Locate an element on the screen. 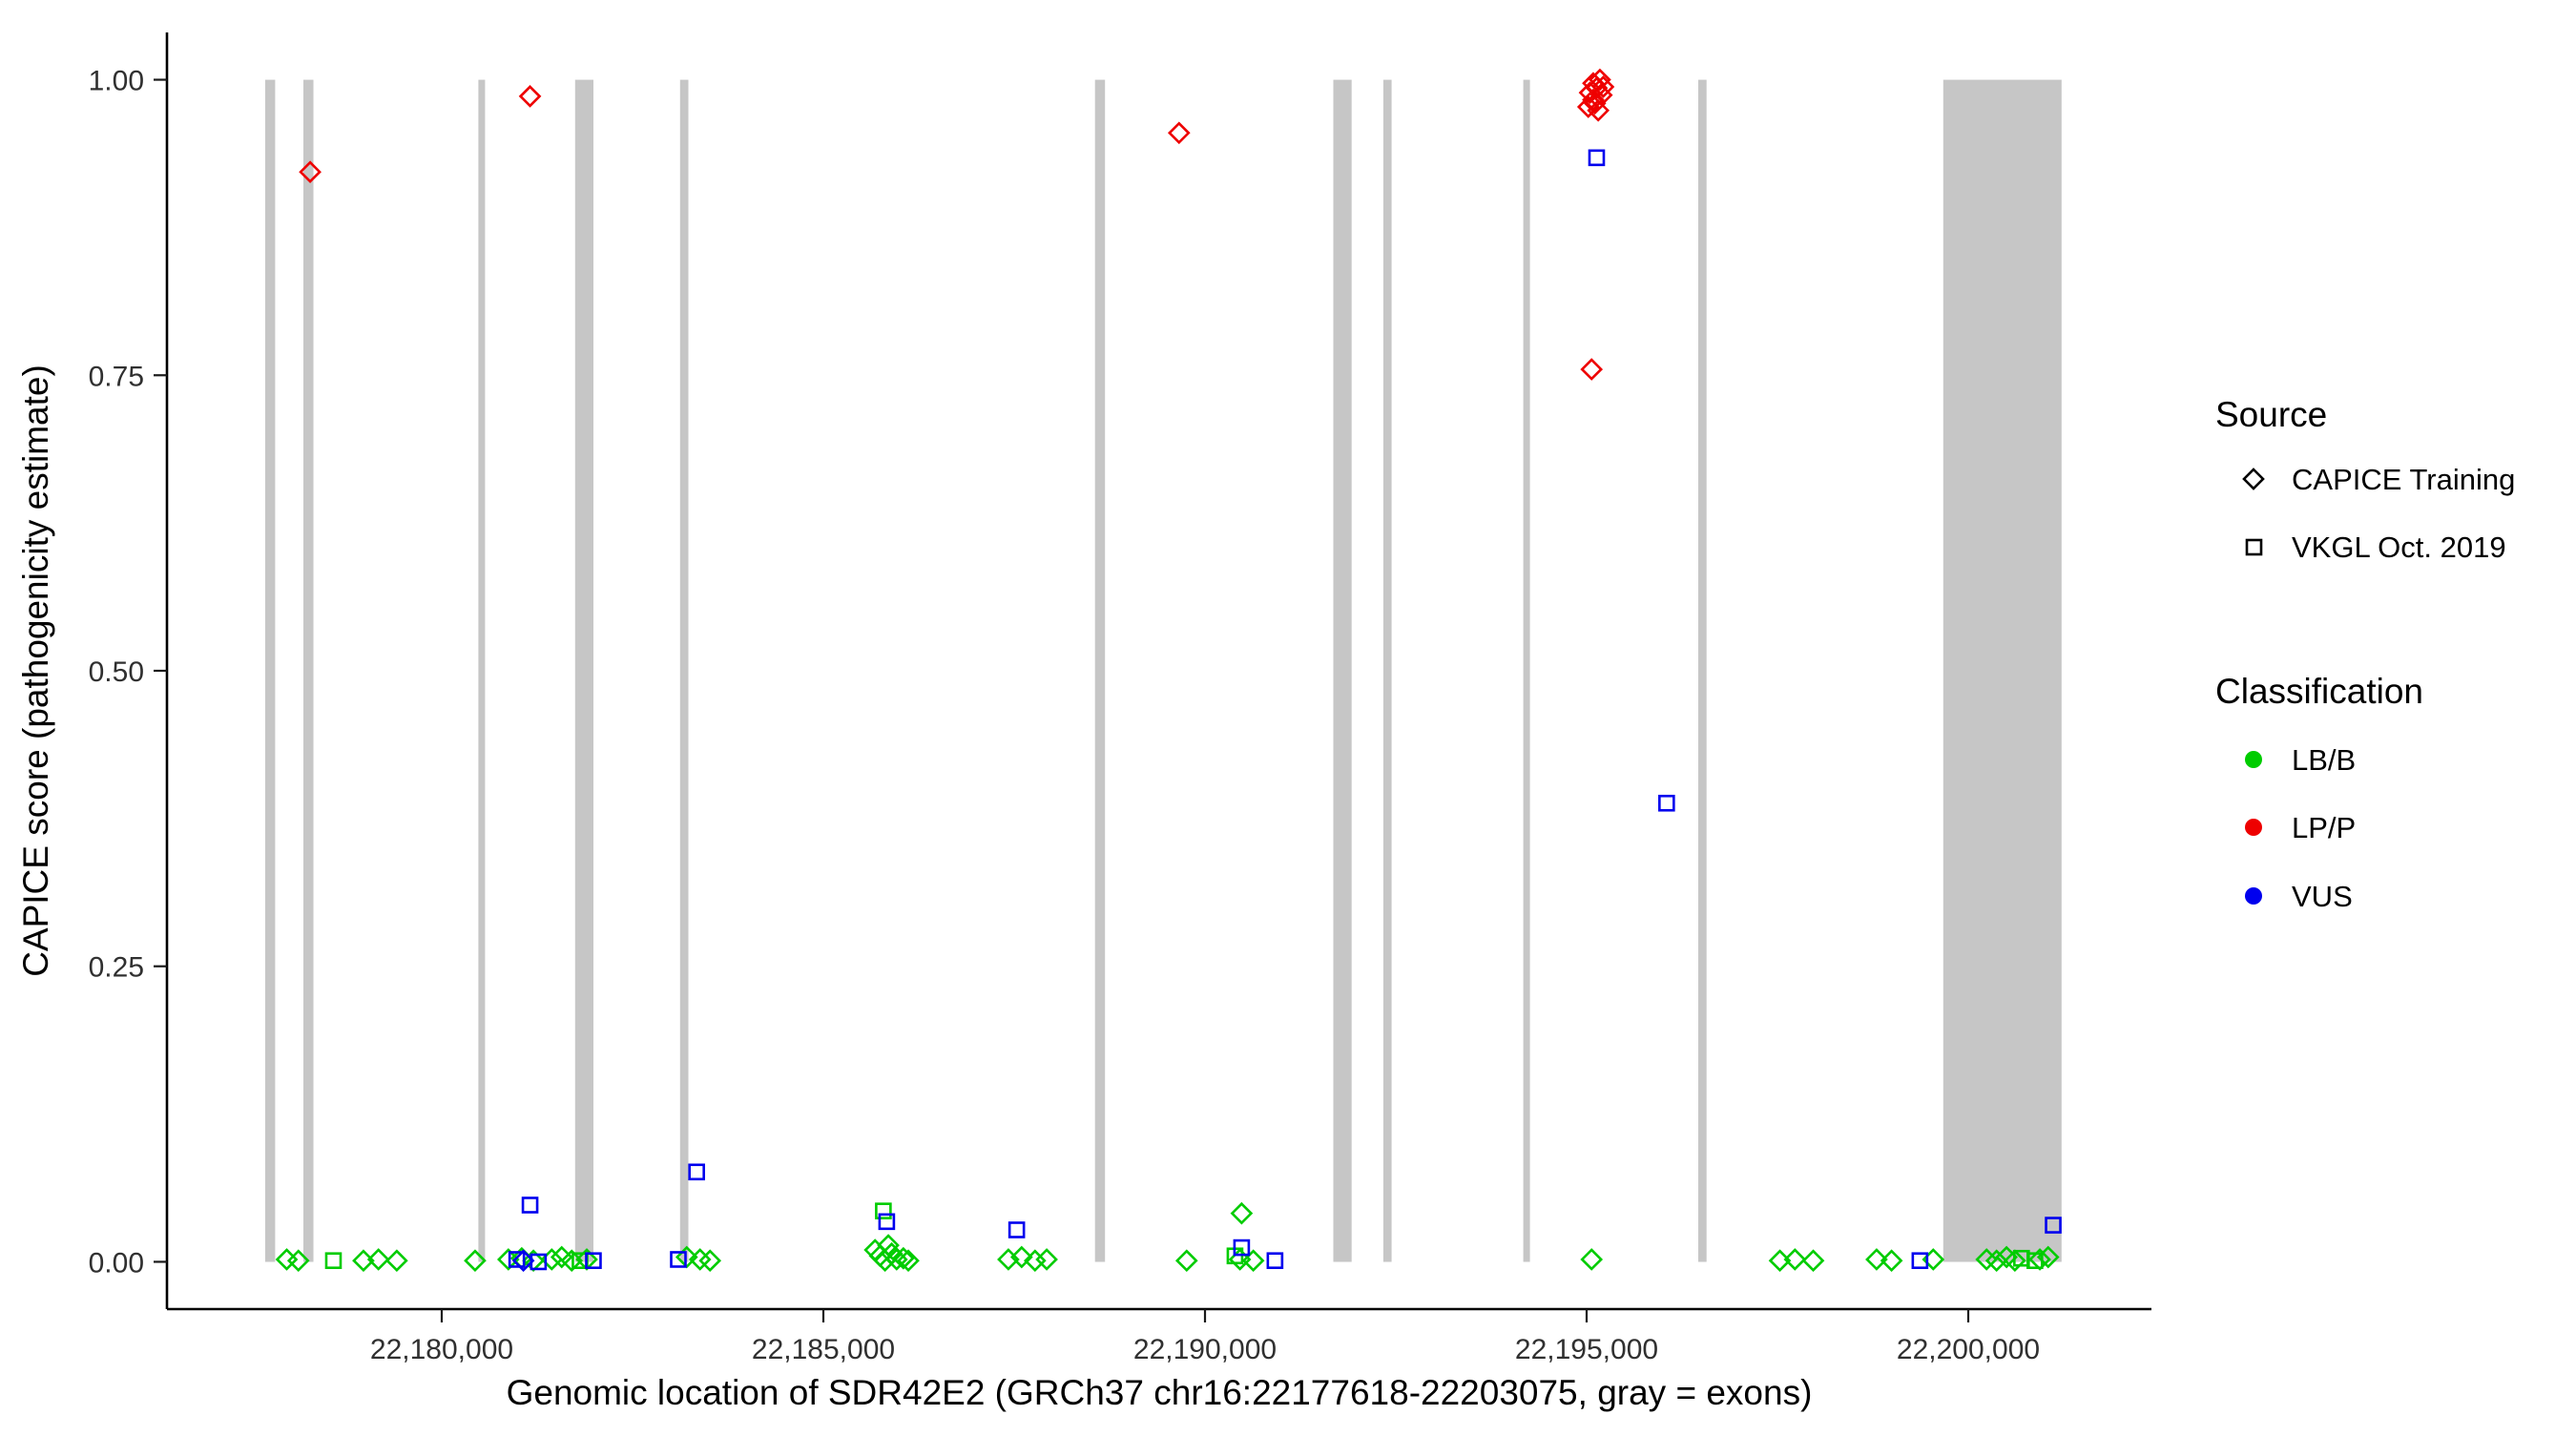 This screenshot has width=2576, height=1436. x-tick-label: 22,190,000 is located at coordinates (1205, 1349).